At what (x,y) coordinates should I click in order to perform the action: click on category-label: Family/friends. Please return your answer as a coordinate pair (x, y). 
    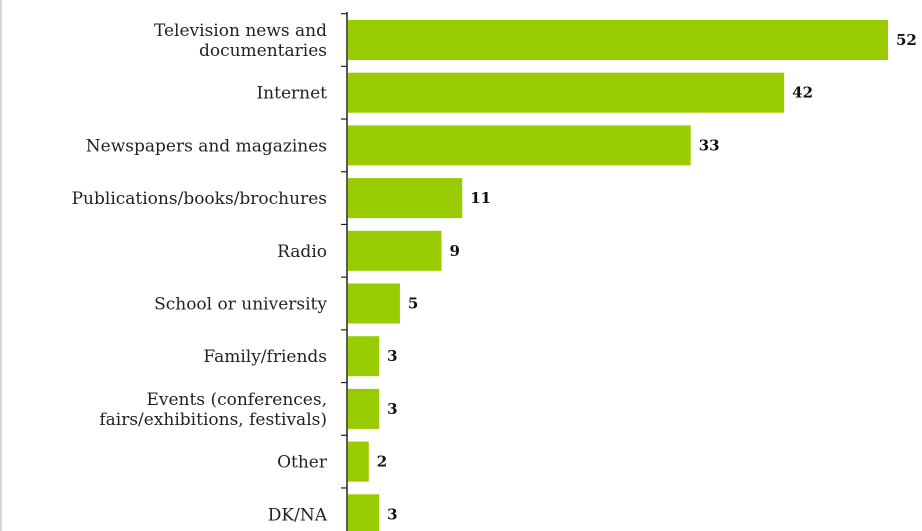
    Looking at the image, I should click on (265, 357).